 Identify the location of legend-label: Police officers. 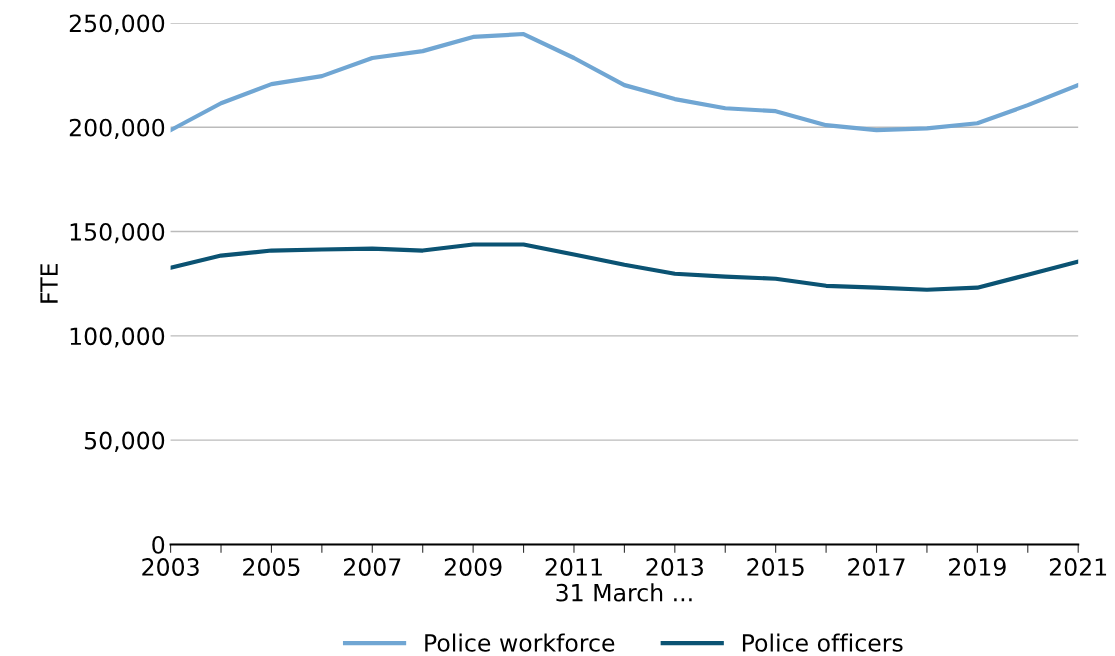
(822, 642).